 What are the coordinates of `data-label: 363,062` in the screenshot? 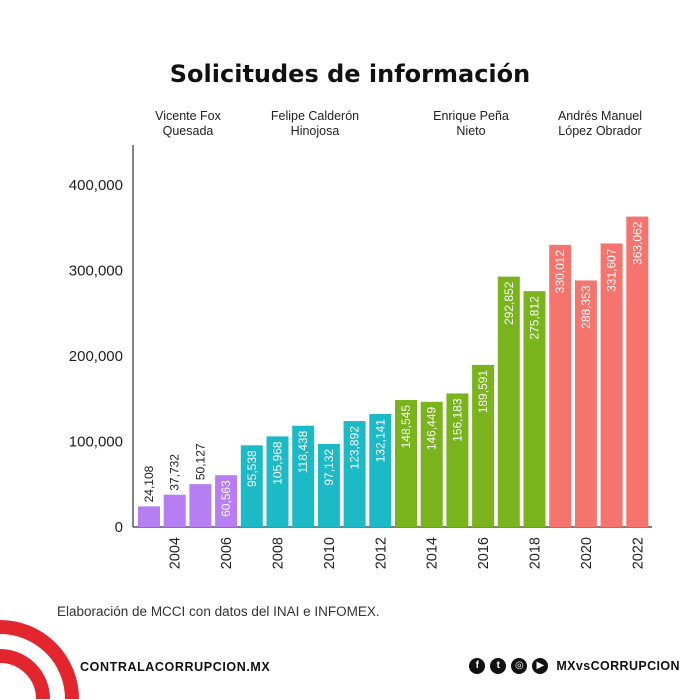 It's located at (637, 243).